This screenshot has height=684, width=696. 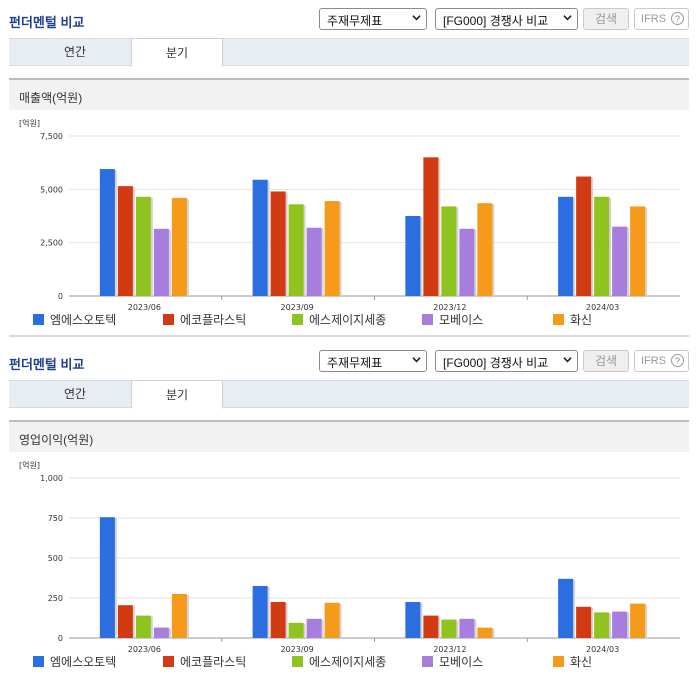 I want to click on section-header: 매출액(억원), so click(x=349, y=94).